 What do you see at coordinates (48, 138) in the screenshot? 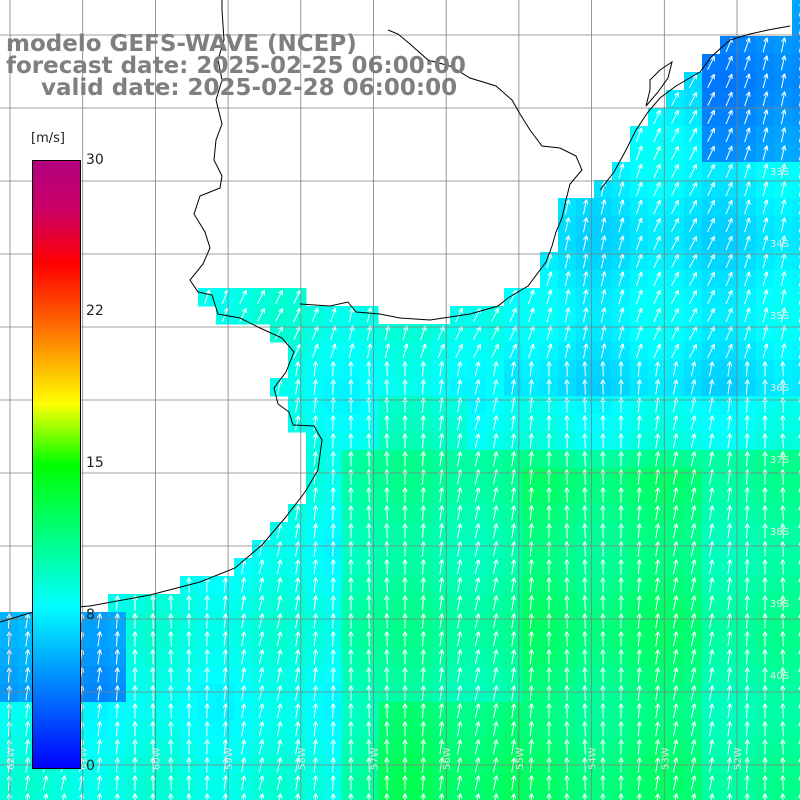
I see `colorbar-unit: [m/s]` at bounding box center [48, 138].